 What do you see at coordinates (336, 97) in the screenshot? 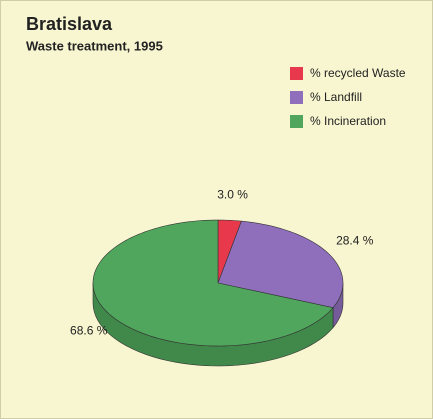
I see `legend-label: % Landfill` at bounding box center [336, 97].